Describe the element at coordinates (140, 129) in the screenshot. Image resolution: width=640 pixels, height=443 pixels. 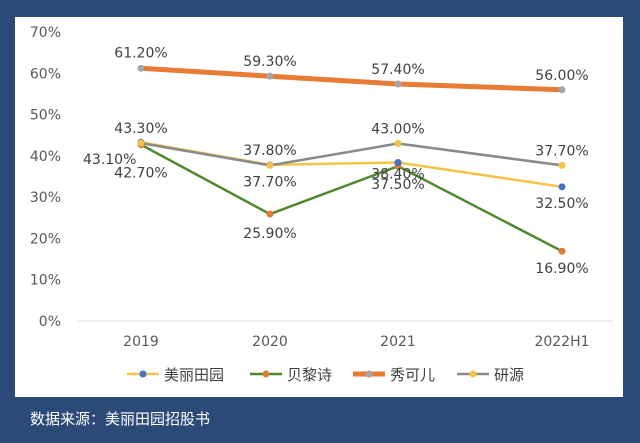
I see `data-label: 43.30%` at that location.